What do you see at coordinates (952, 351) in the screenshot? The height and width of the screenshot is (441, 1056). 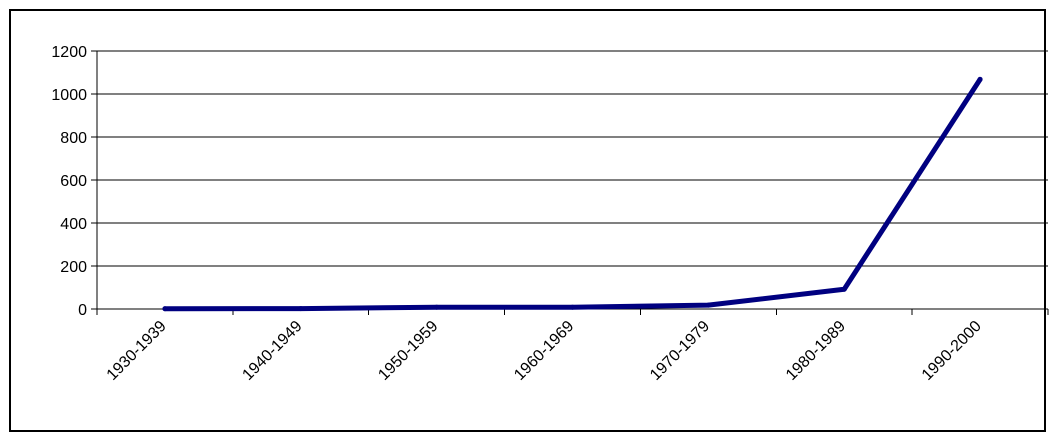 I see `x-tick-label: 1990-2000` at bounding box center [952, 351].